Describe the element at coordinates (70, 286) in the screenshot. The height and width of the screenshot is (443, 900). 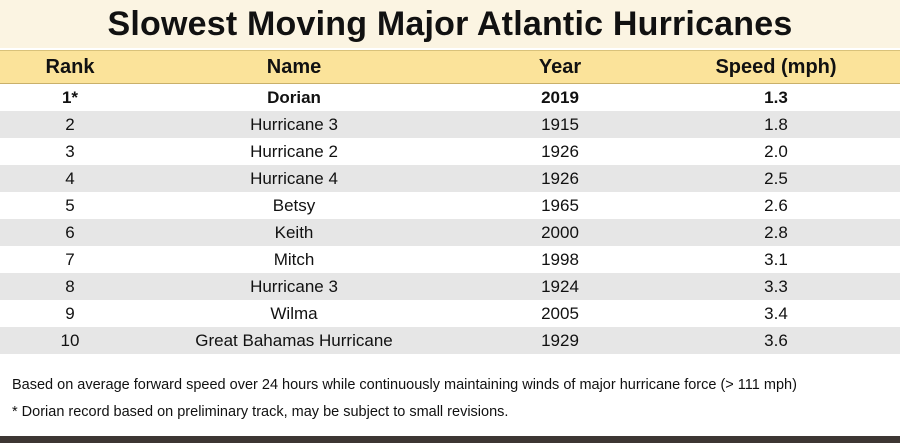
I see `rank-cell: 8` at that location.